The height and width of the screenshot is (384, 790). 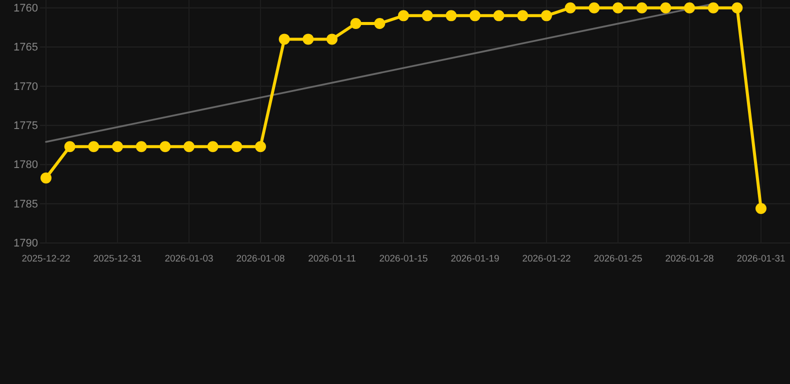 What do you see at coordinates (475, 259) in the screenshot?
I see `x-tick-label: 2026-01-19` at bounding box center [475, 259].